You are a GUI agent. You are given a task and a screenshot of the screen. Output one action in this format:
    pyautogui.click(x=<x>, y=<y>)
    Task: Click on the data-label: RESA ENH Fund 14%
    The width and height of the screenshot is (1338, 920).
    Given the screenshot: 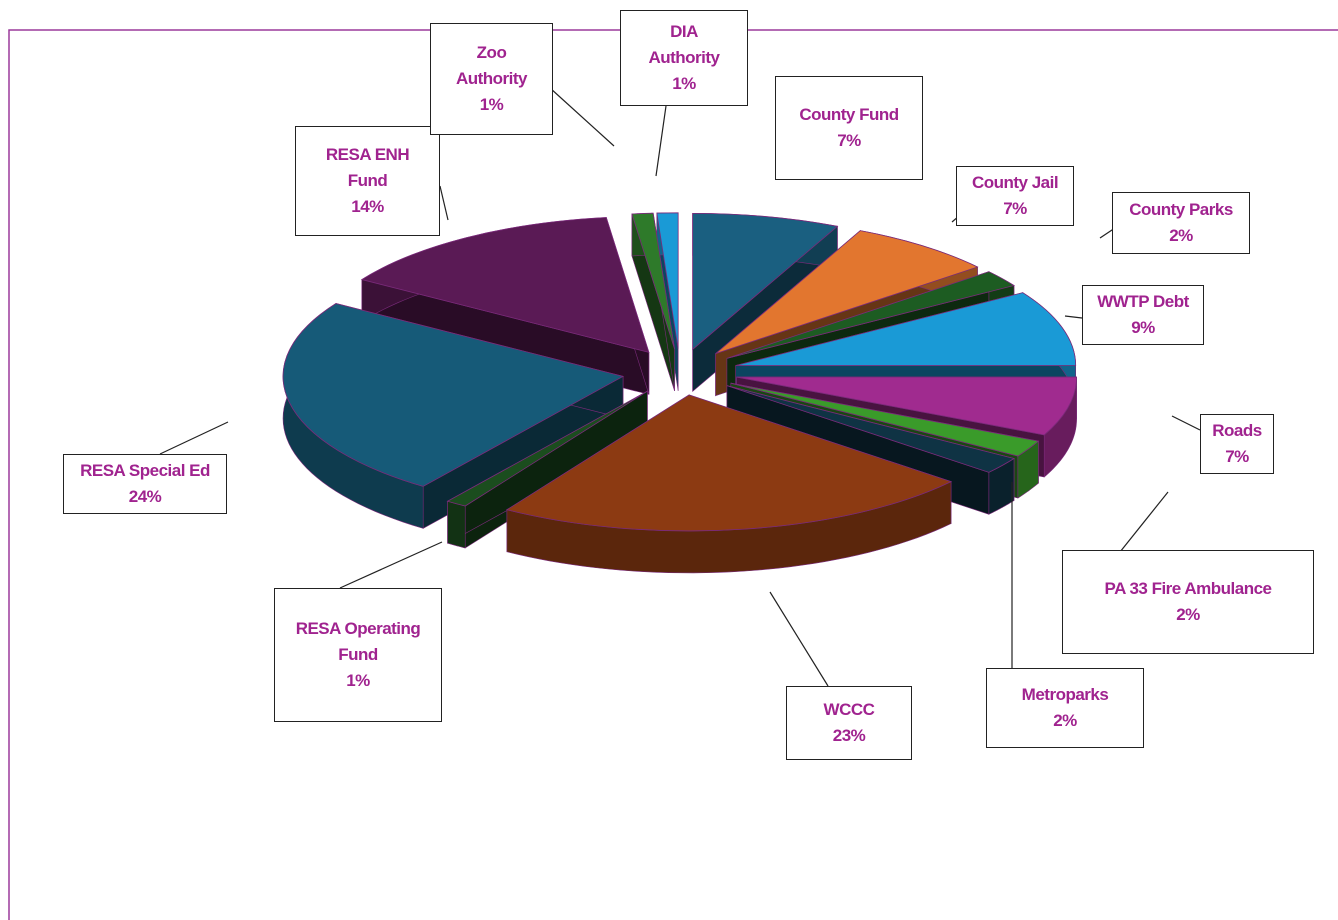 What is the action you would take?
    pyautogui.click(x=367, y=181)
    